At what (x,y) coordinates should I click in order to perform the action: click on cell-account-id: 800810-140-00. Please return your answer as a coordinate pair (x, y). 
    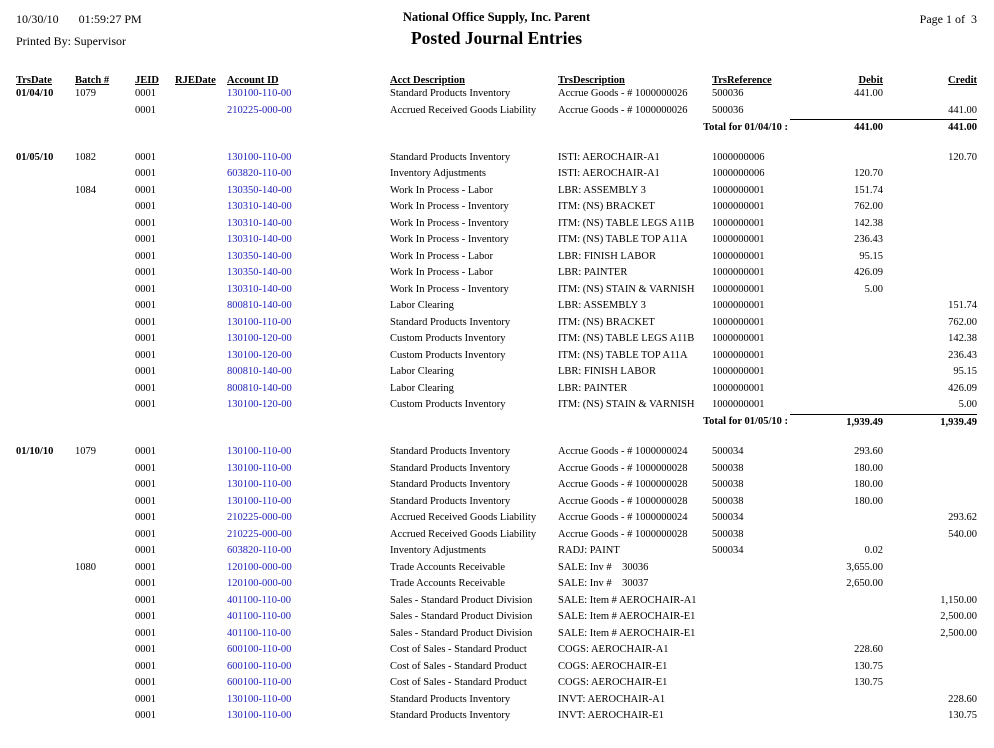
    Looking at the image, I should click on (308, 389).